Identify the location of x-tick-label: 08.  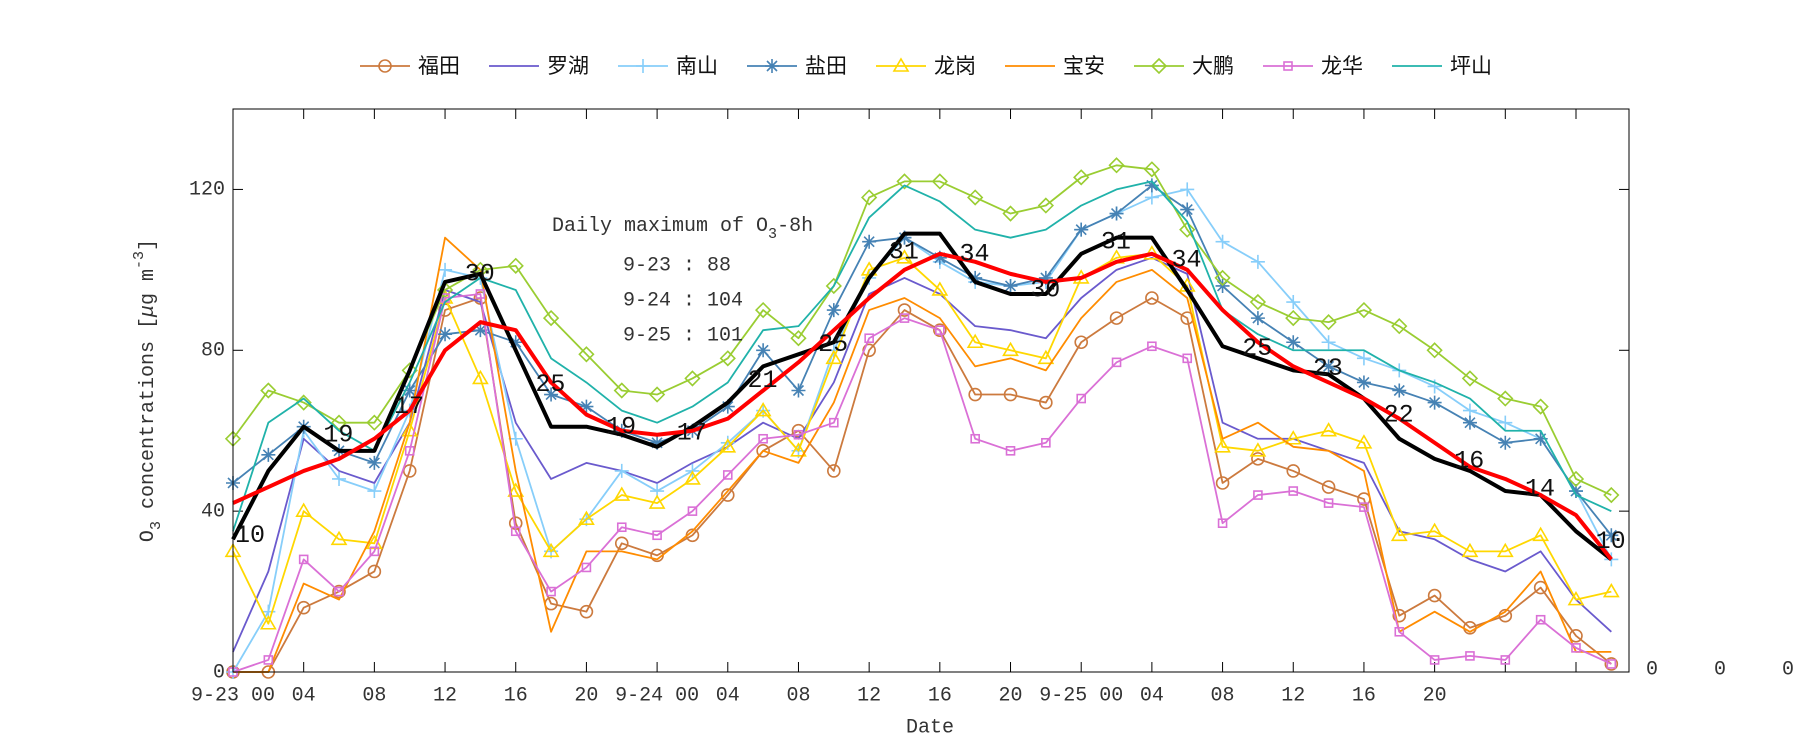
(798, 695).